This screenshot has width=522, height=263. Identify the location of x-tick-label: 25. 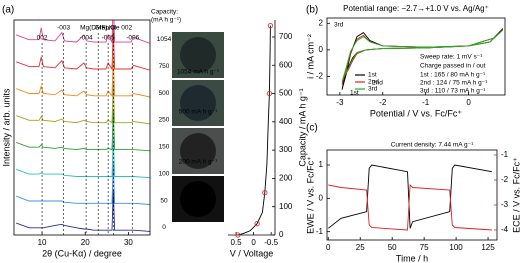
(360, 247).